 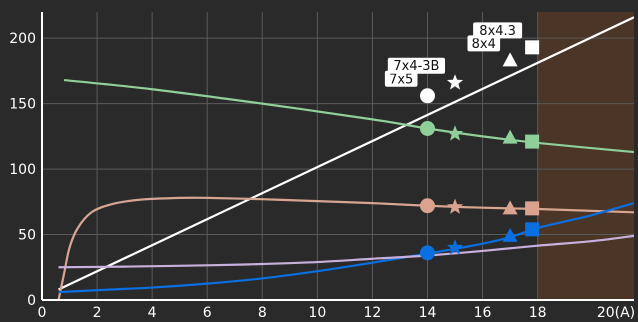 What do you see at coordinates (538, 313) in the screenshot?
I see `x-tick-label: 18` at bounding box center [538, 313].